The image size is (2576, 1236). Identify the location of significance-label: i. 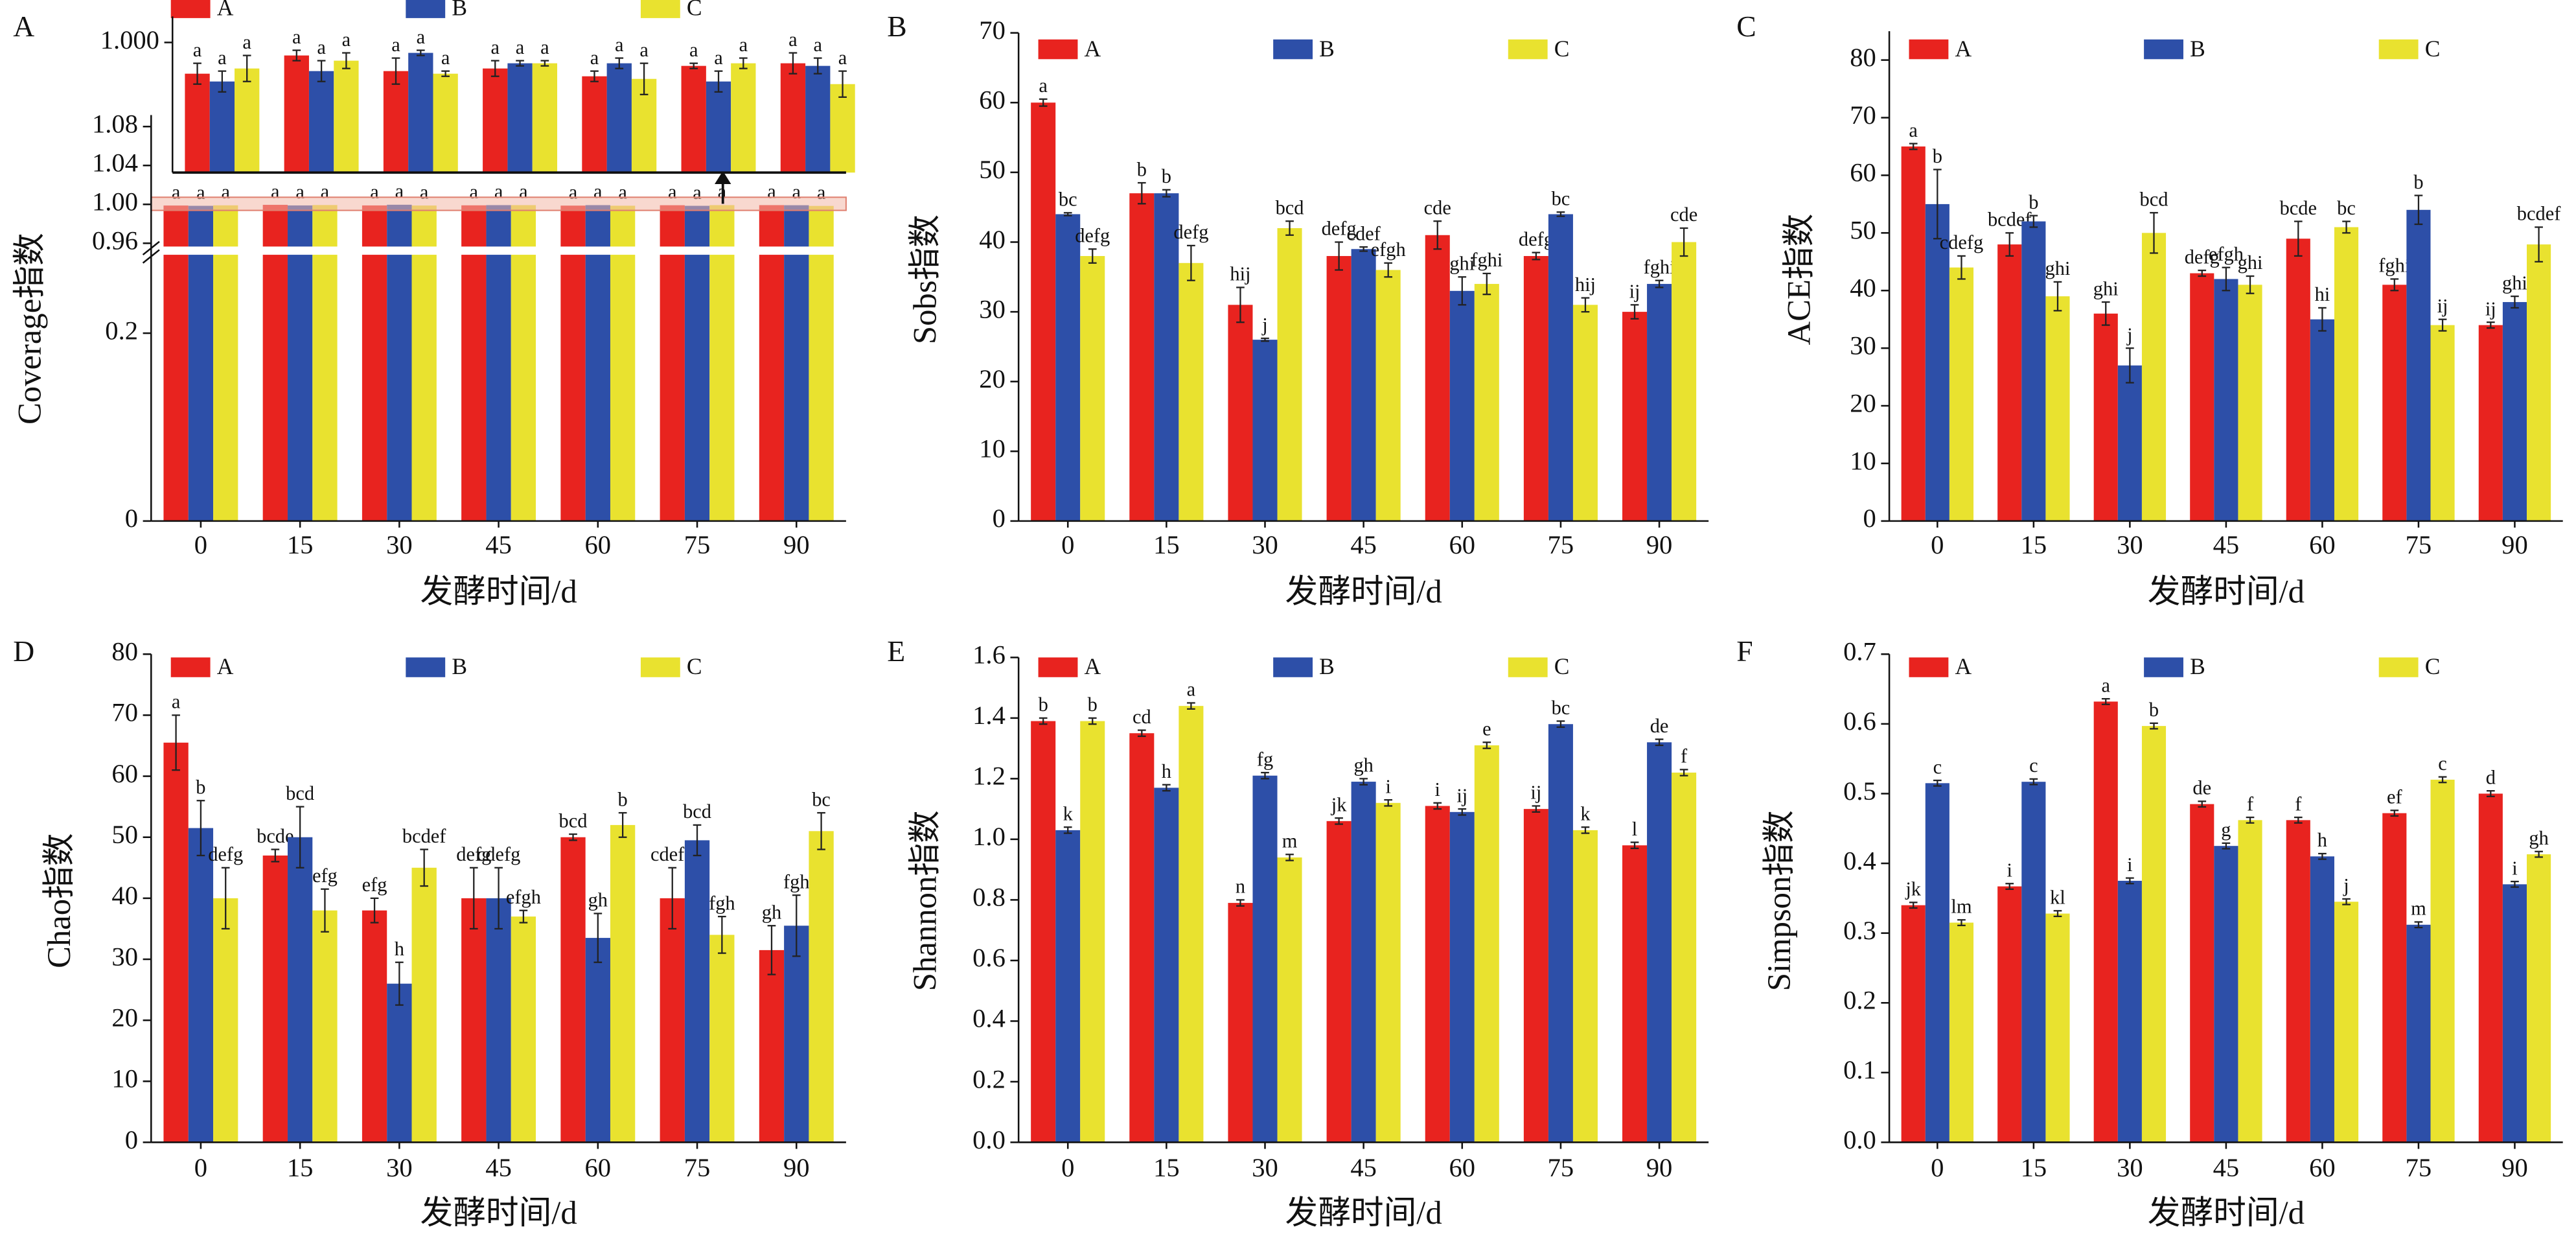
(2129, 865).